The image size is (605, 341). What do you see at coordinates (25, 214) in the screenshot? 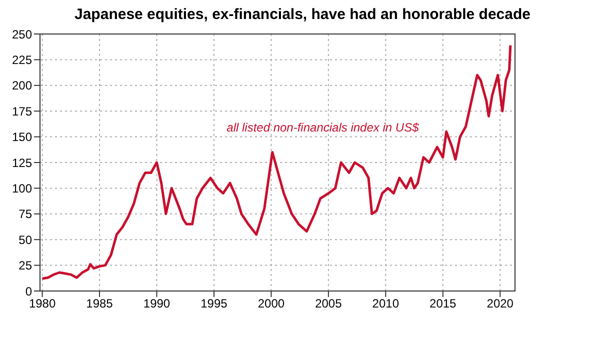
I see `y-tick-label: 75` at bounding box center [25, 214].